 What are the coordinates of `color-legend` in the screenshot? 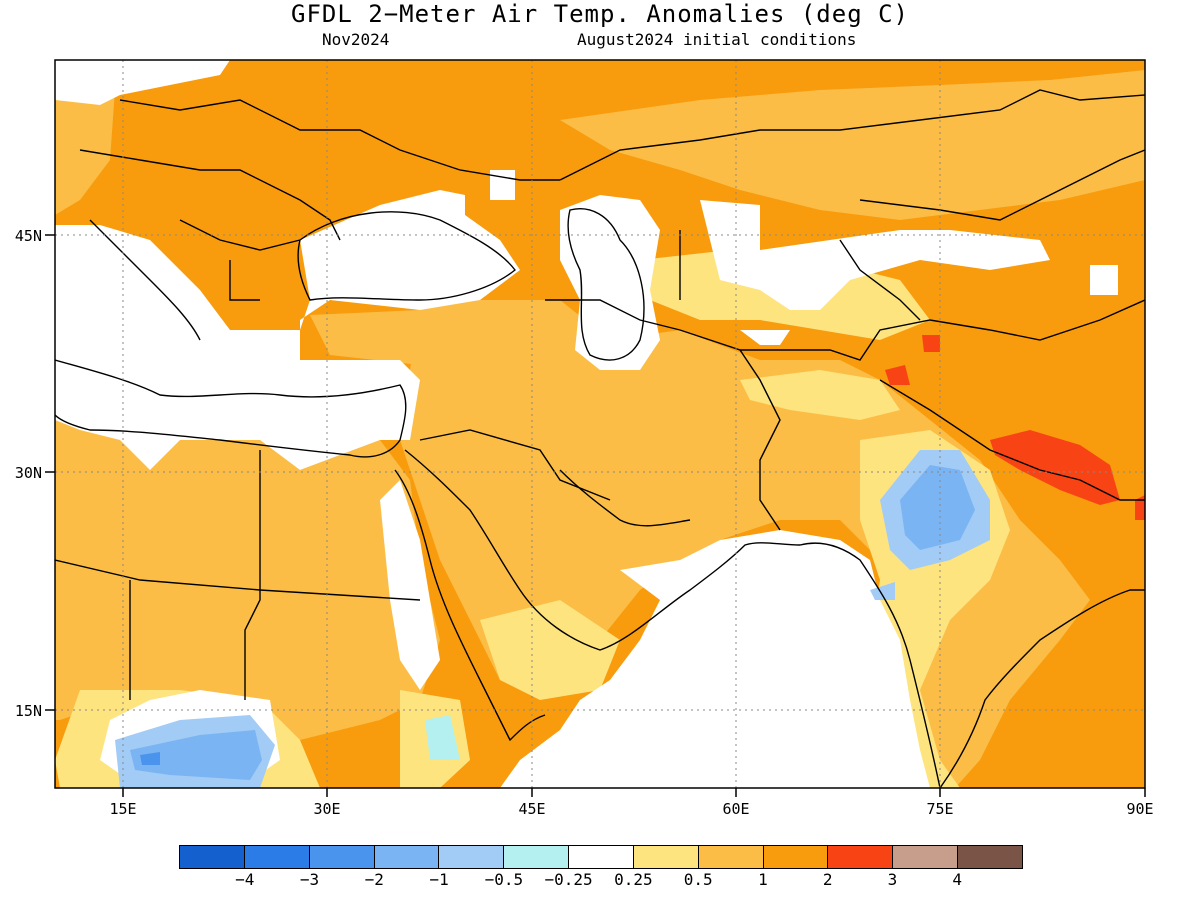 It's located at (601, 857).